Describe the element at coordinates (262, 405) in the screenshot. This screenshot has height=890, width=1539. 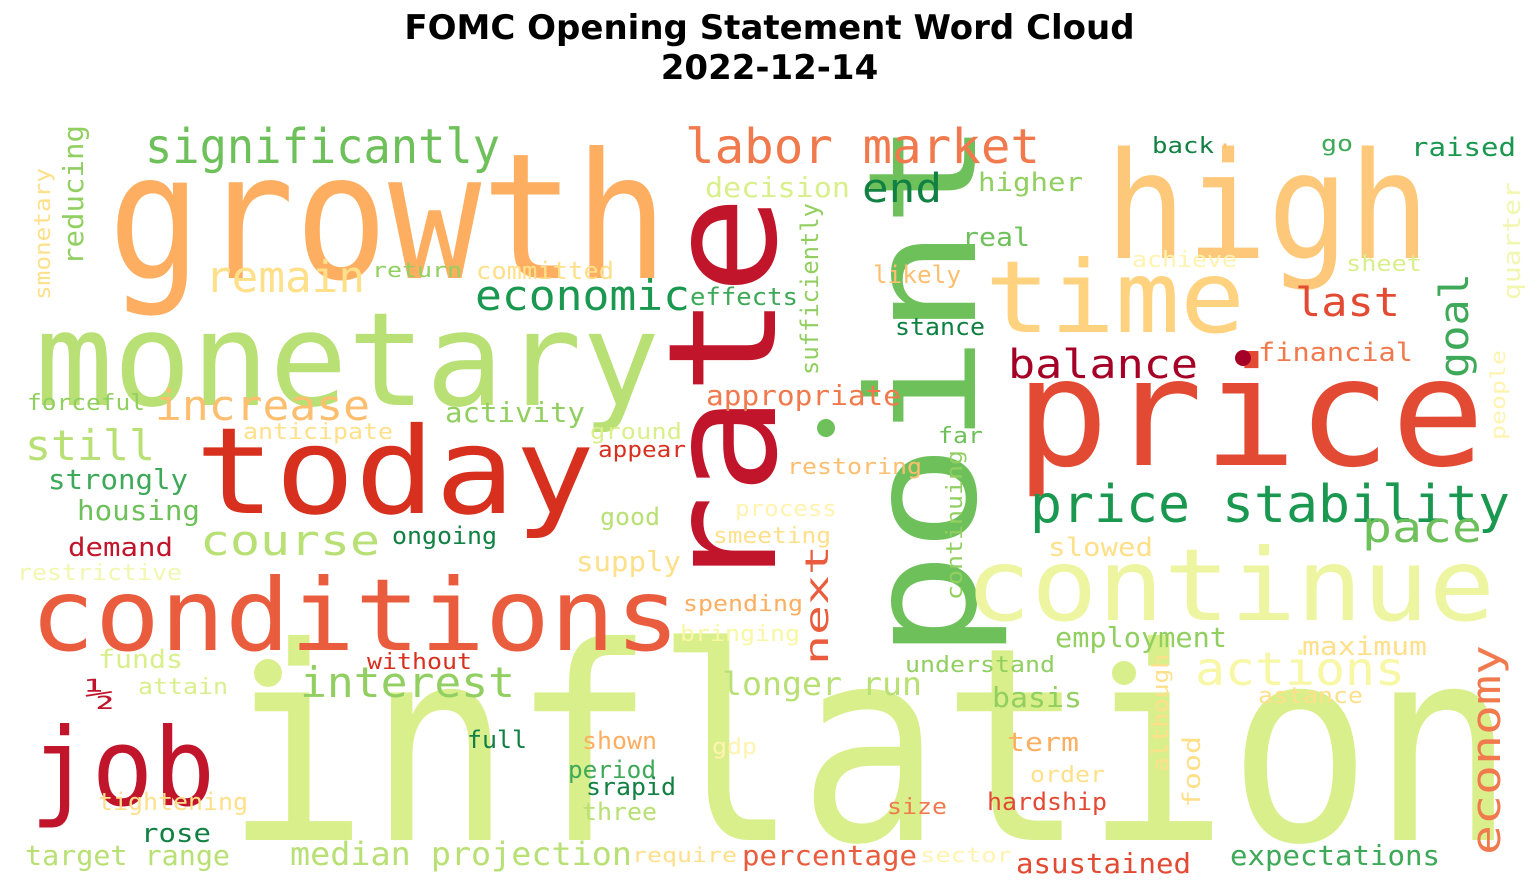
I see `word-increase: increase` at that location.